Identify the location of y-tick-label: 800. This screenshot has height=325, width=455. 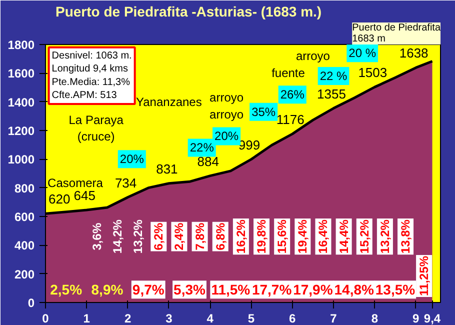
(24, 188).